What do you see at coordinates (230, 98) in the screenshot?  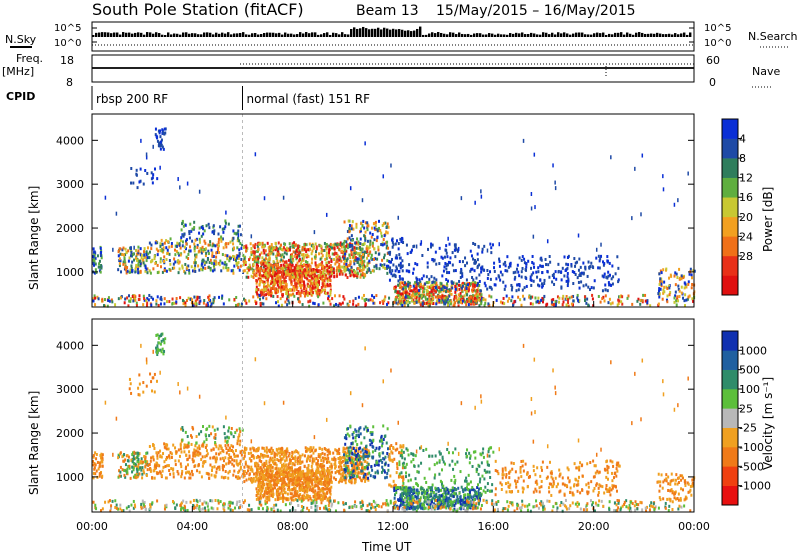 I see `cpid-modes: rbsp 200 RF normal (fast) 151 RF` at bounding box center [230, 98].